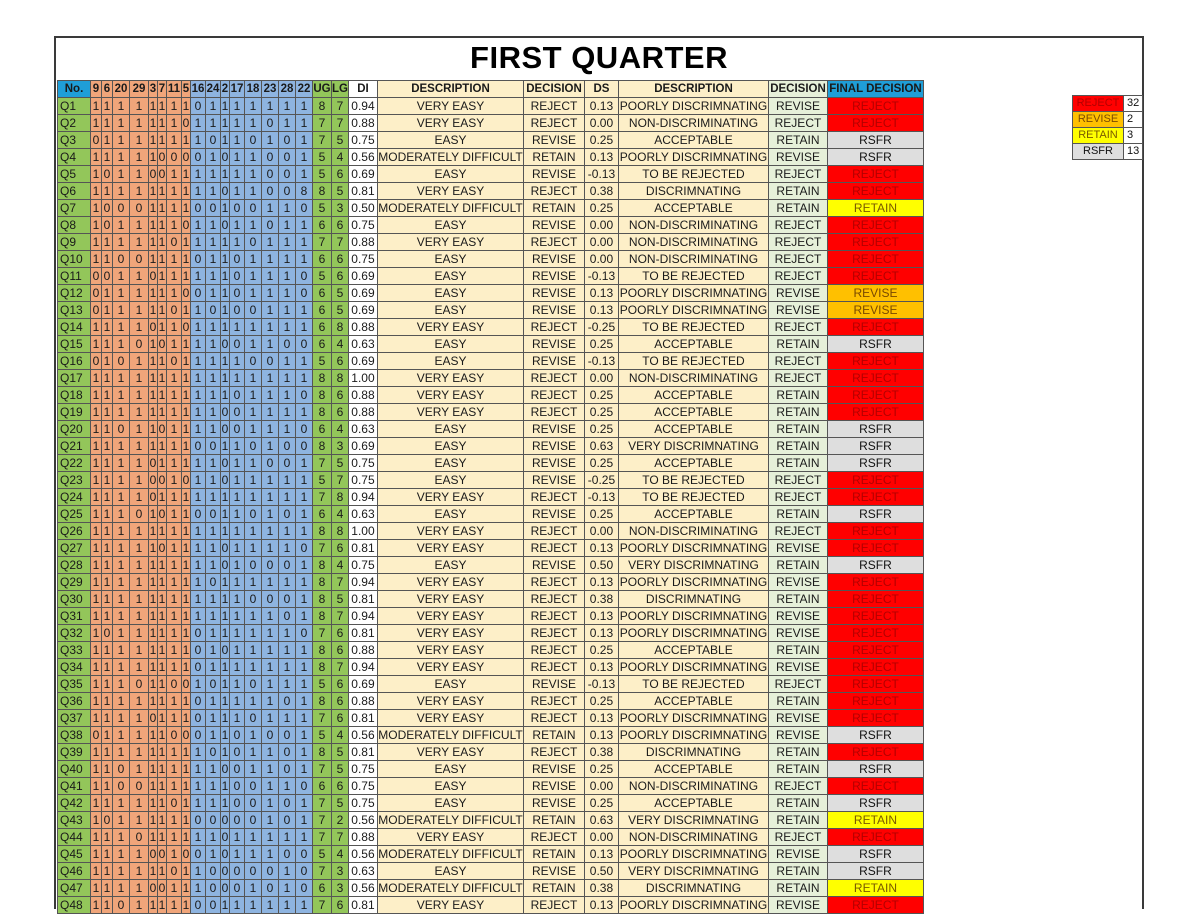 Image resolution: width=1200 pixels, height=914 pixels. What do you see at coordinates (121, 89) in the screenshot?
I see `header-item-20: 20` at bounding box center [121, 89].